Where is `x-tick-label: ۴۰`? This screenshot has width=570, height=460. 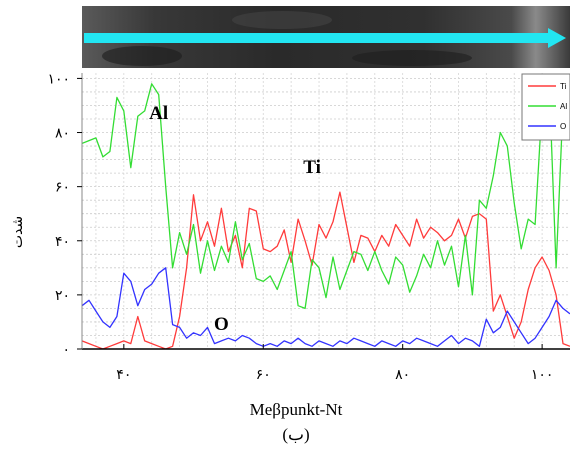 x-tick-label: ۴۰ is located at coordinates (123, 375).